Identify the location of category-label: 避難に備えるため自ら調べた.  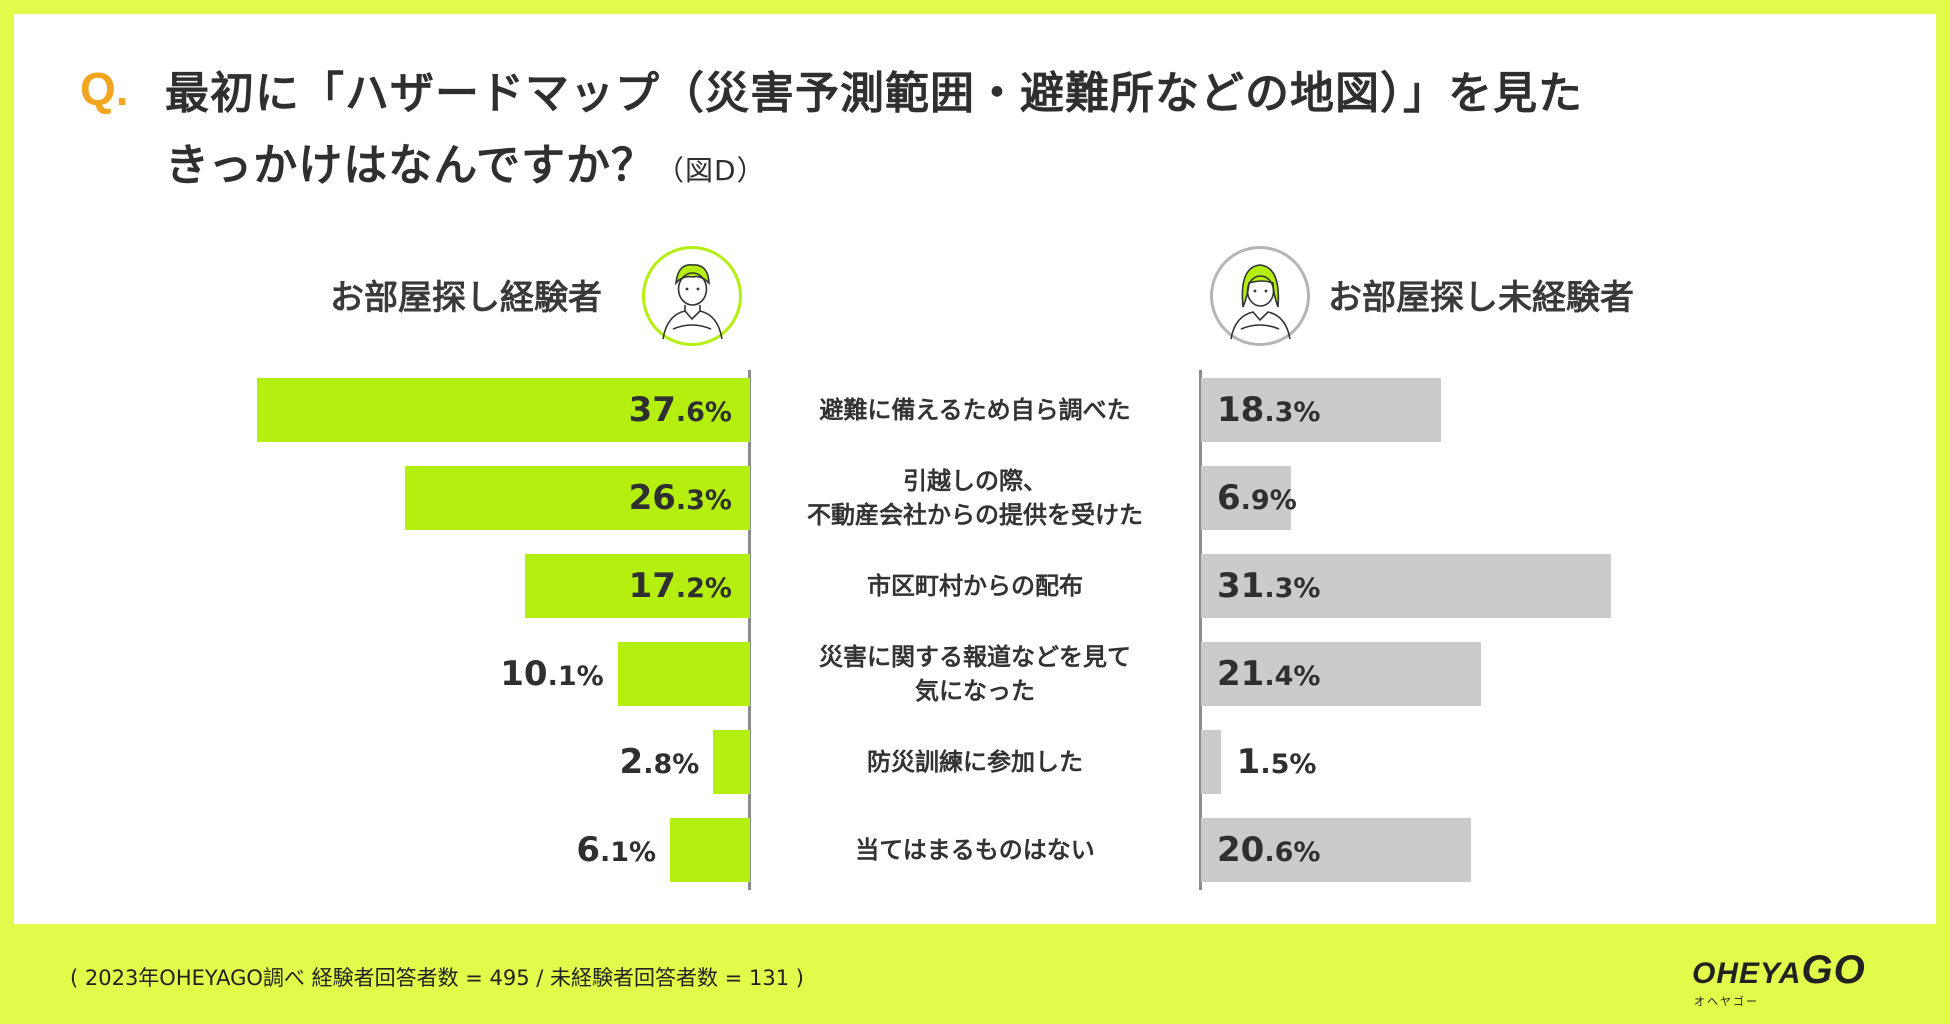
(975, 410).